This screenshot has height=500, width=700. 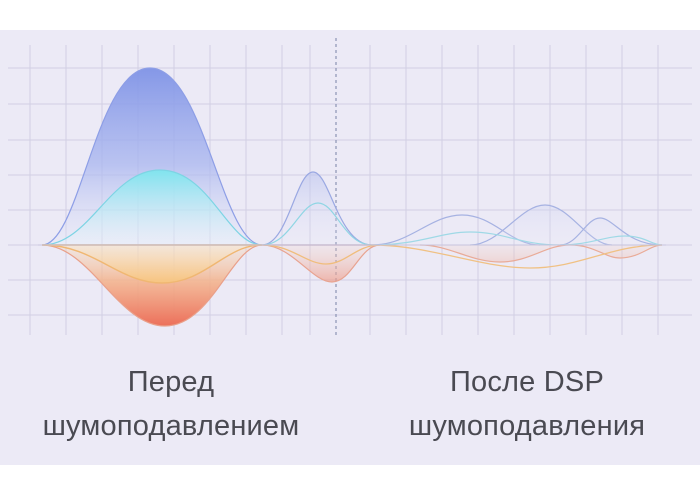 I want to click on caption-after-line2: шумоподавления, so click(x=527, y=426).